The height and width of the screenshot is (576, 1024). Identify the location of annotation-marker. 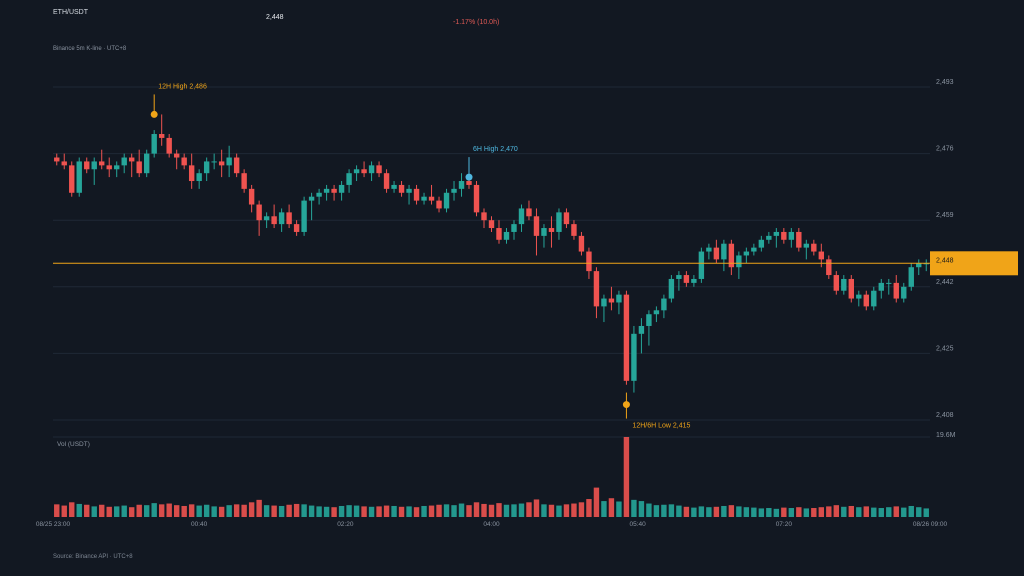
(154, 114).